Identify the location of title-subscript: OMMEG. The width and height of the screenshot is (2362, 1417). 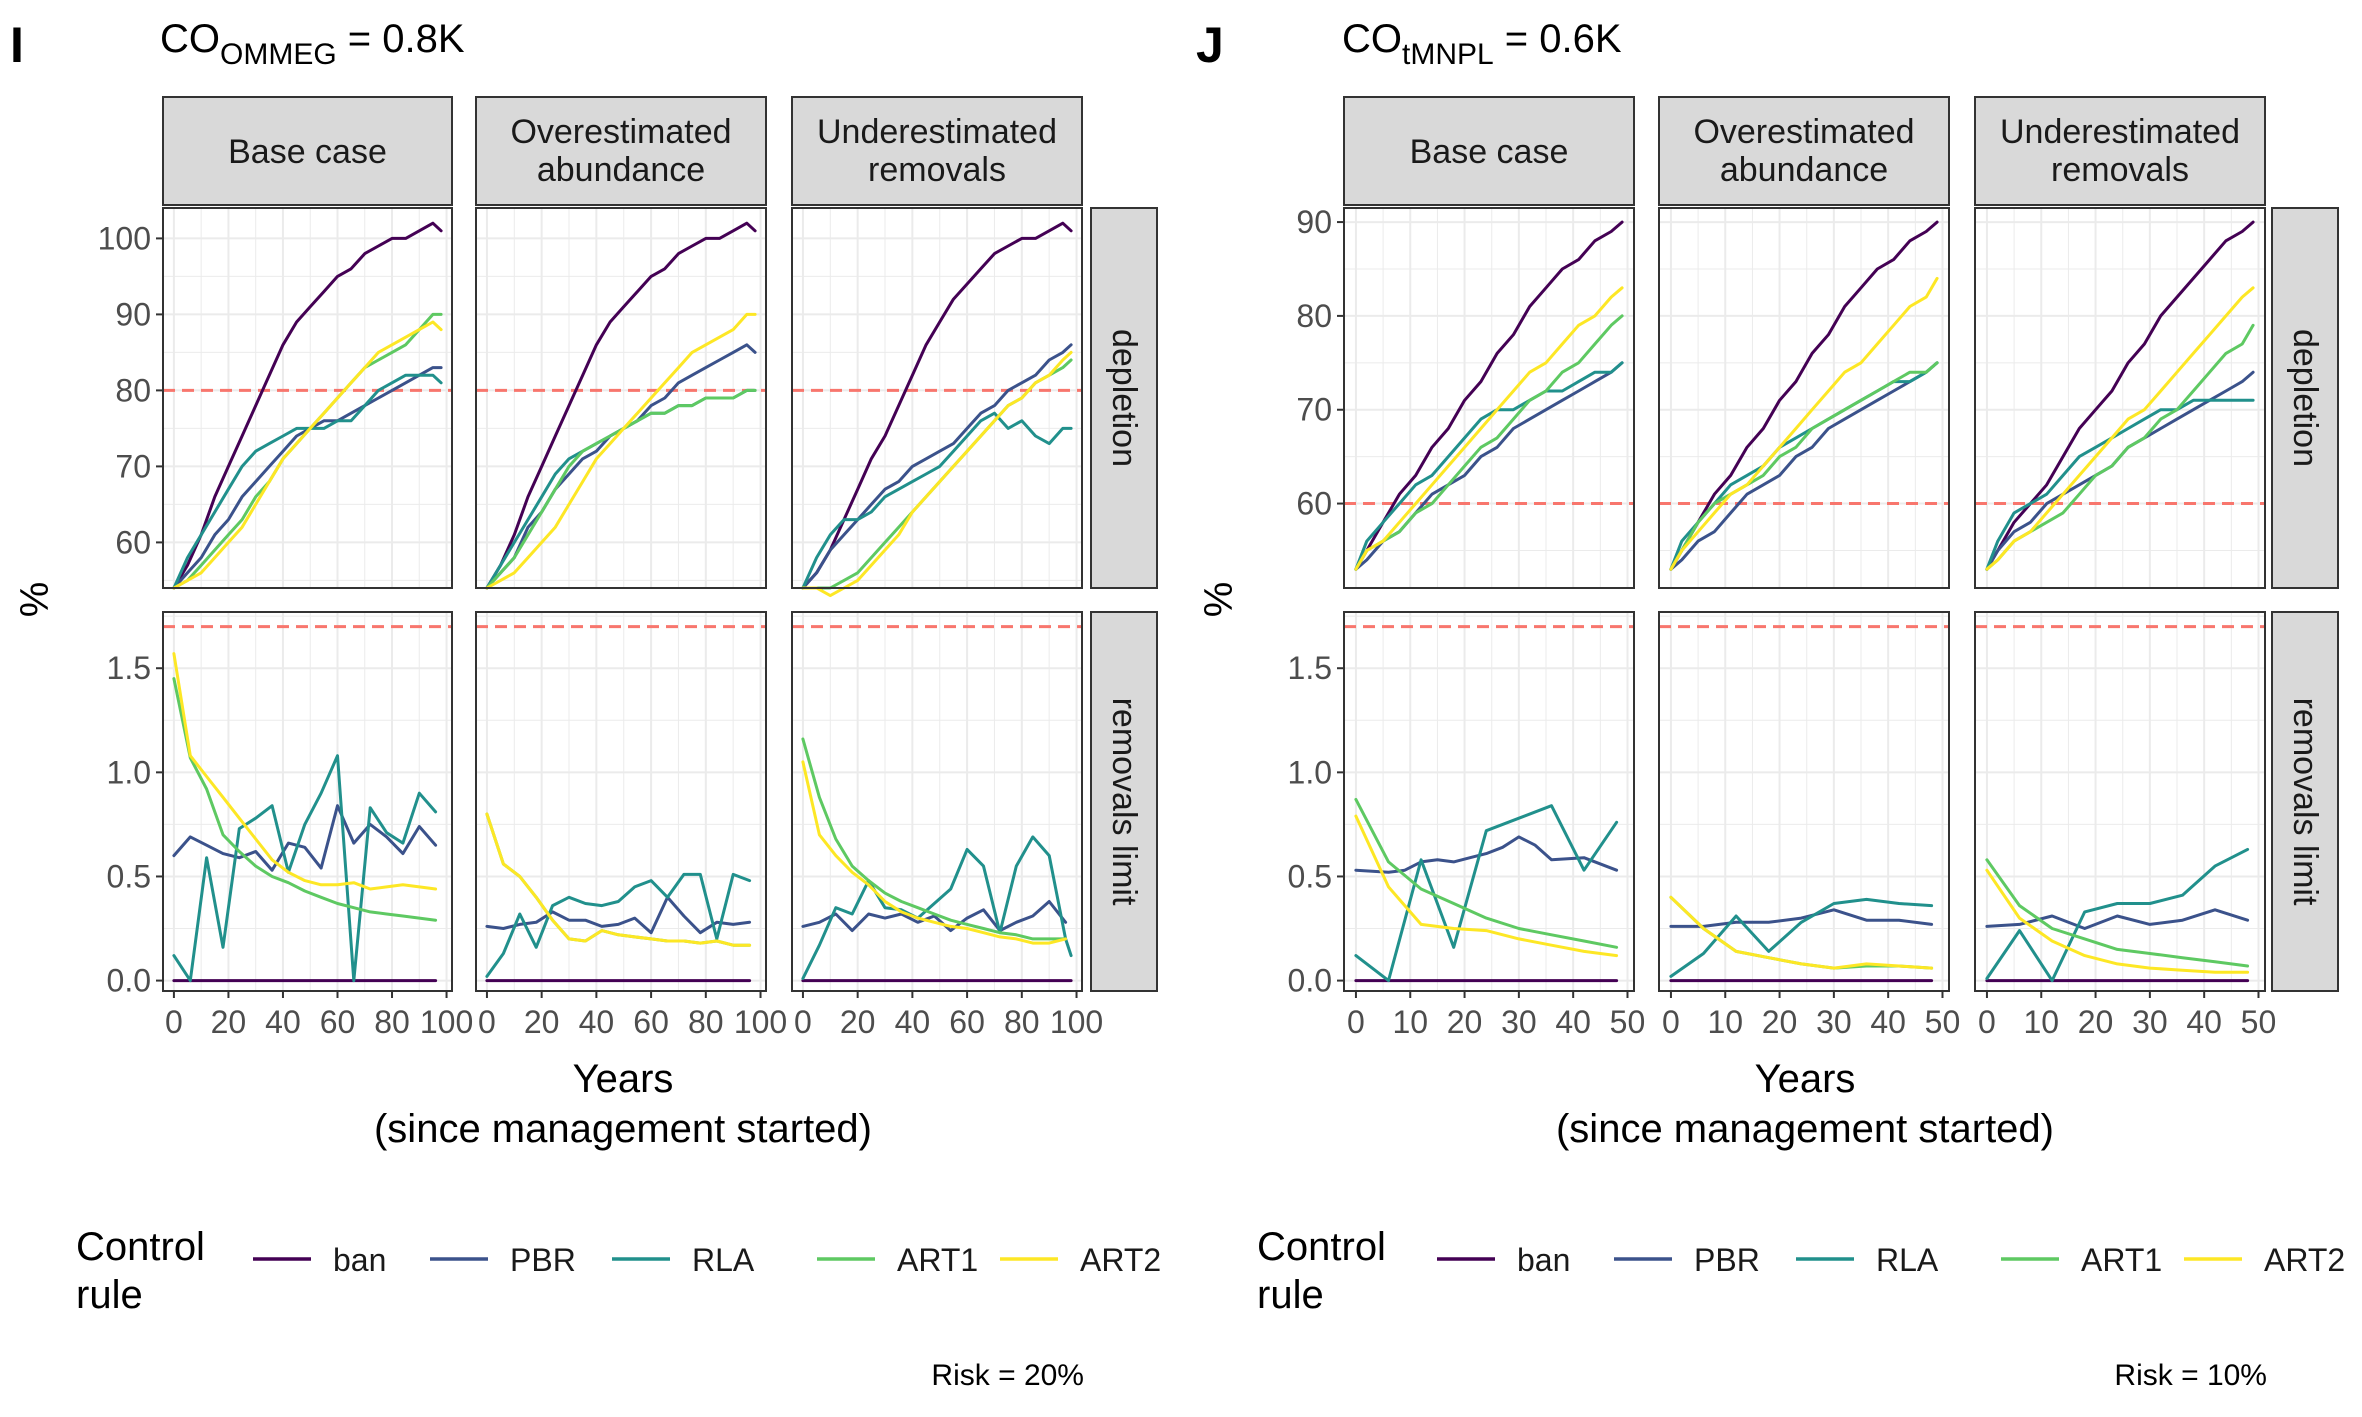
(278, 54).